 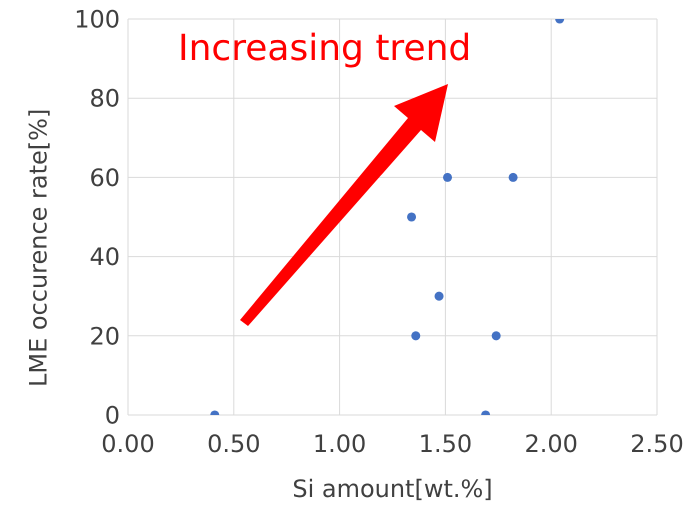 What do you see at coordinates (104, 178) in the screenshot?
I see `y-tick-label: 60` at bounding box center [104, 178].